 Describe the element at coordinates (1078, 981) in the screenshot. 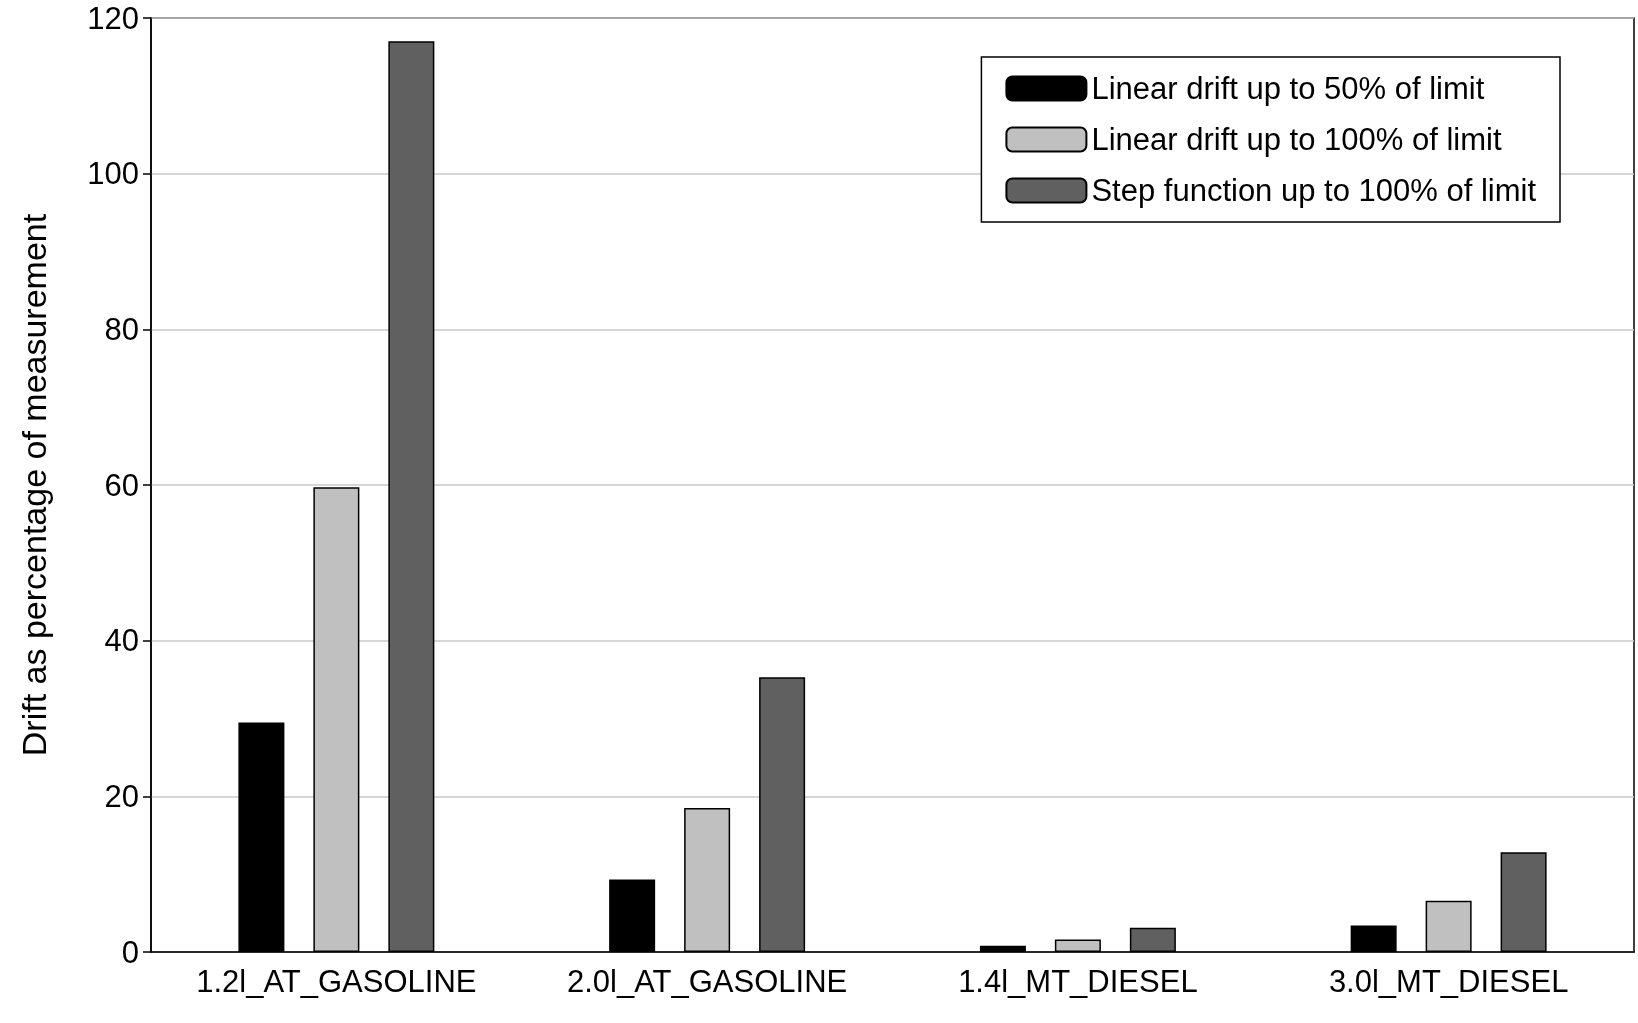

I see `x-tick-label: 1.4l_MT_DIESEL` at that location.